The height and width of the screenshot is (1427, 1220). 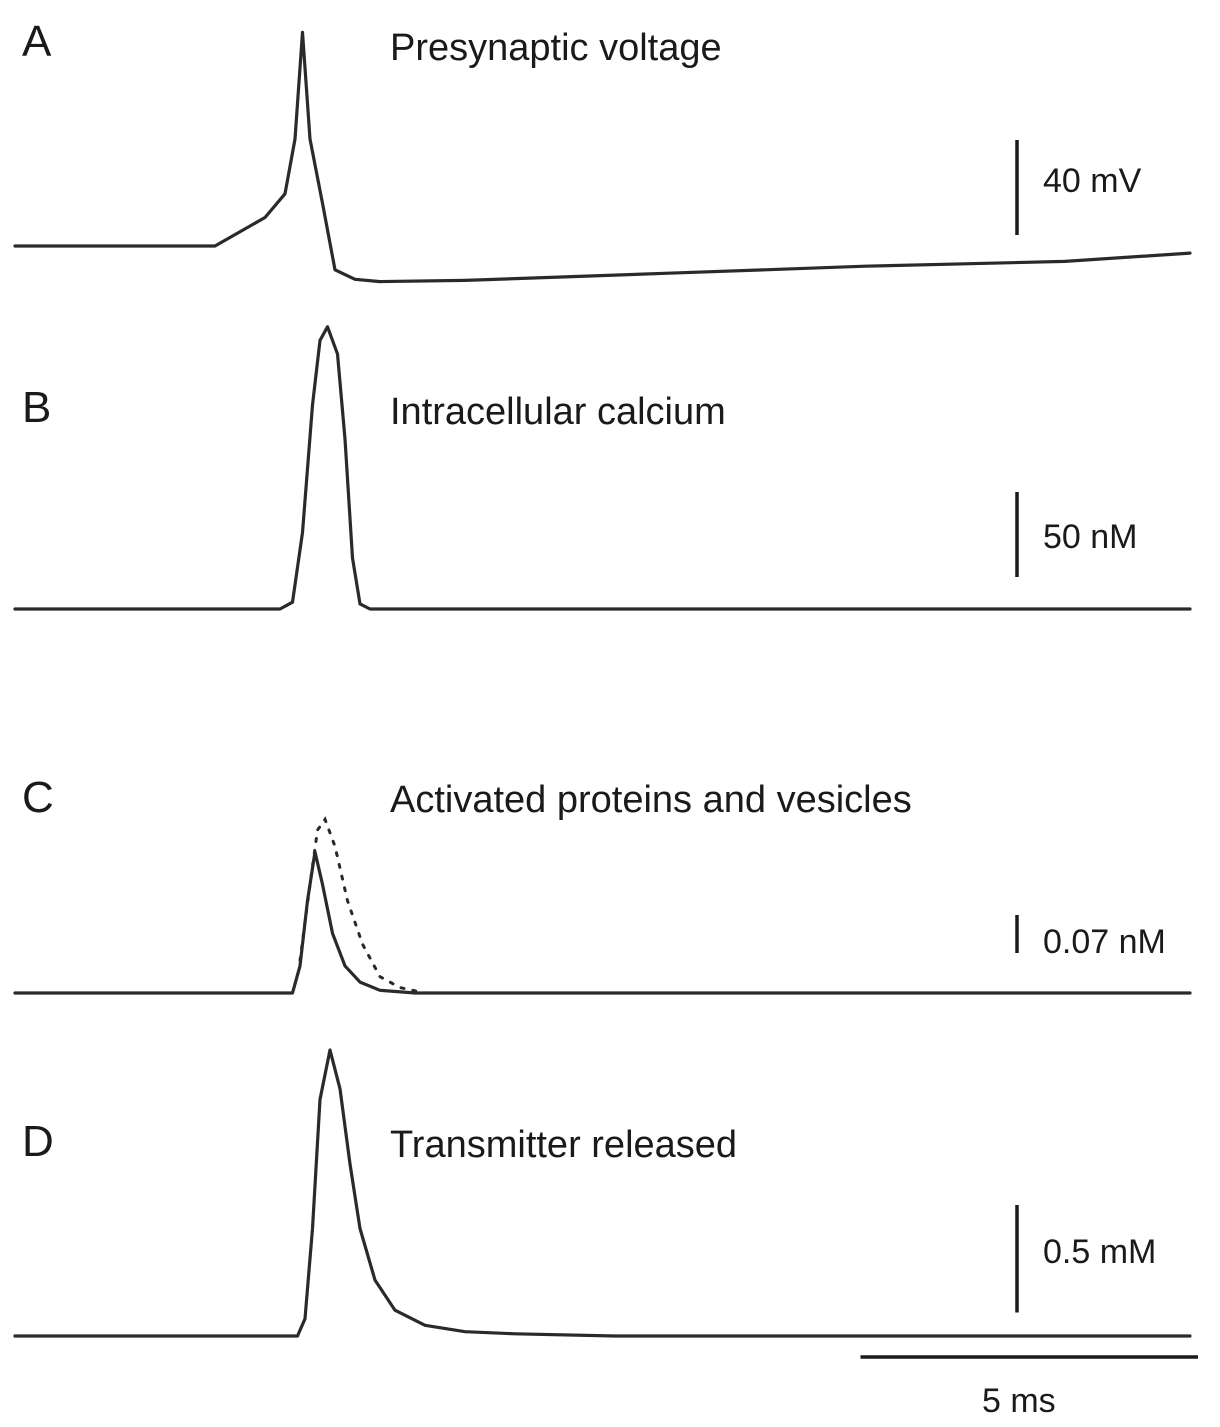 What do you see at coordinates (38, 1141) in the screenshot?
I see `panel-letter-d: D` at bounding box center [38, 1141].